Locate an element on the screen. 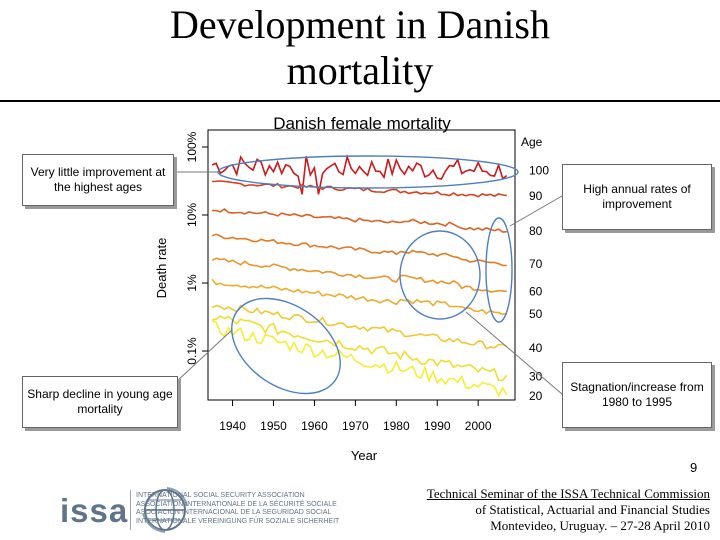 This screenshot has height=540, width=720. legend-label-age-70: 70 is located at coordinates (536, 264).